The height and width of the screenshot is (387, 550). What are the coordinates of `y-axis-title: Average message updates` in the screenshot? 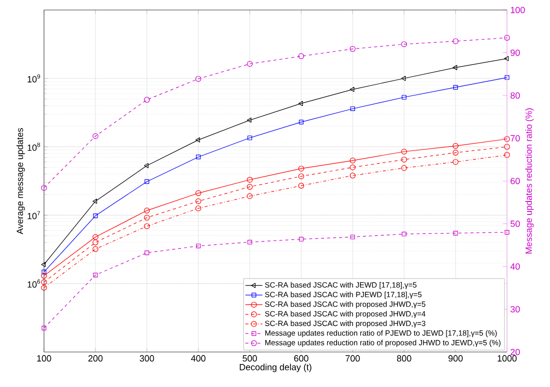 It's located at (20, 181).